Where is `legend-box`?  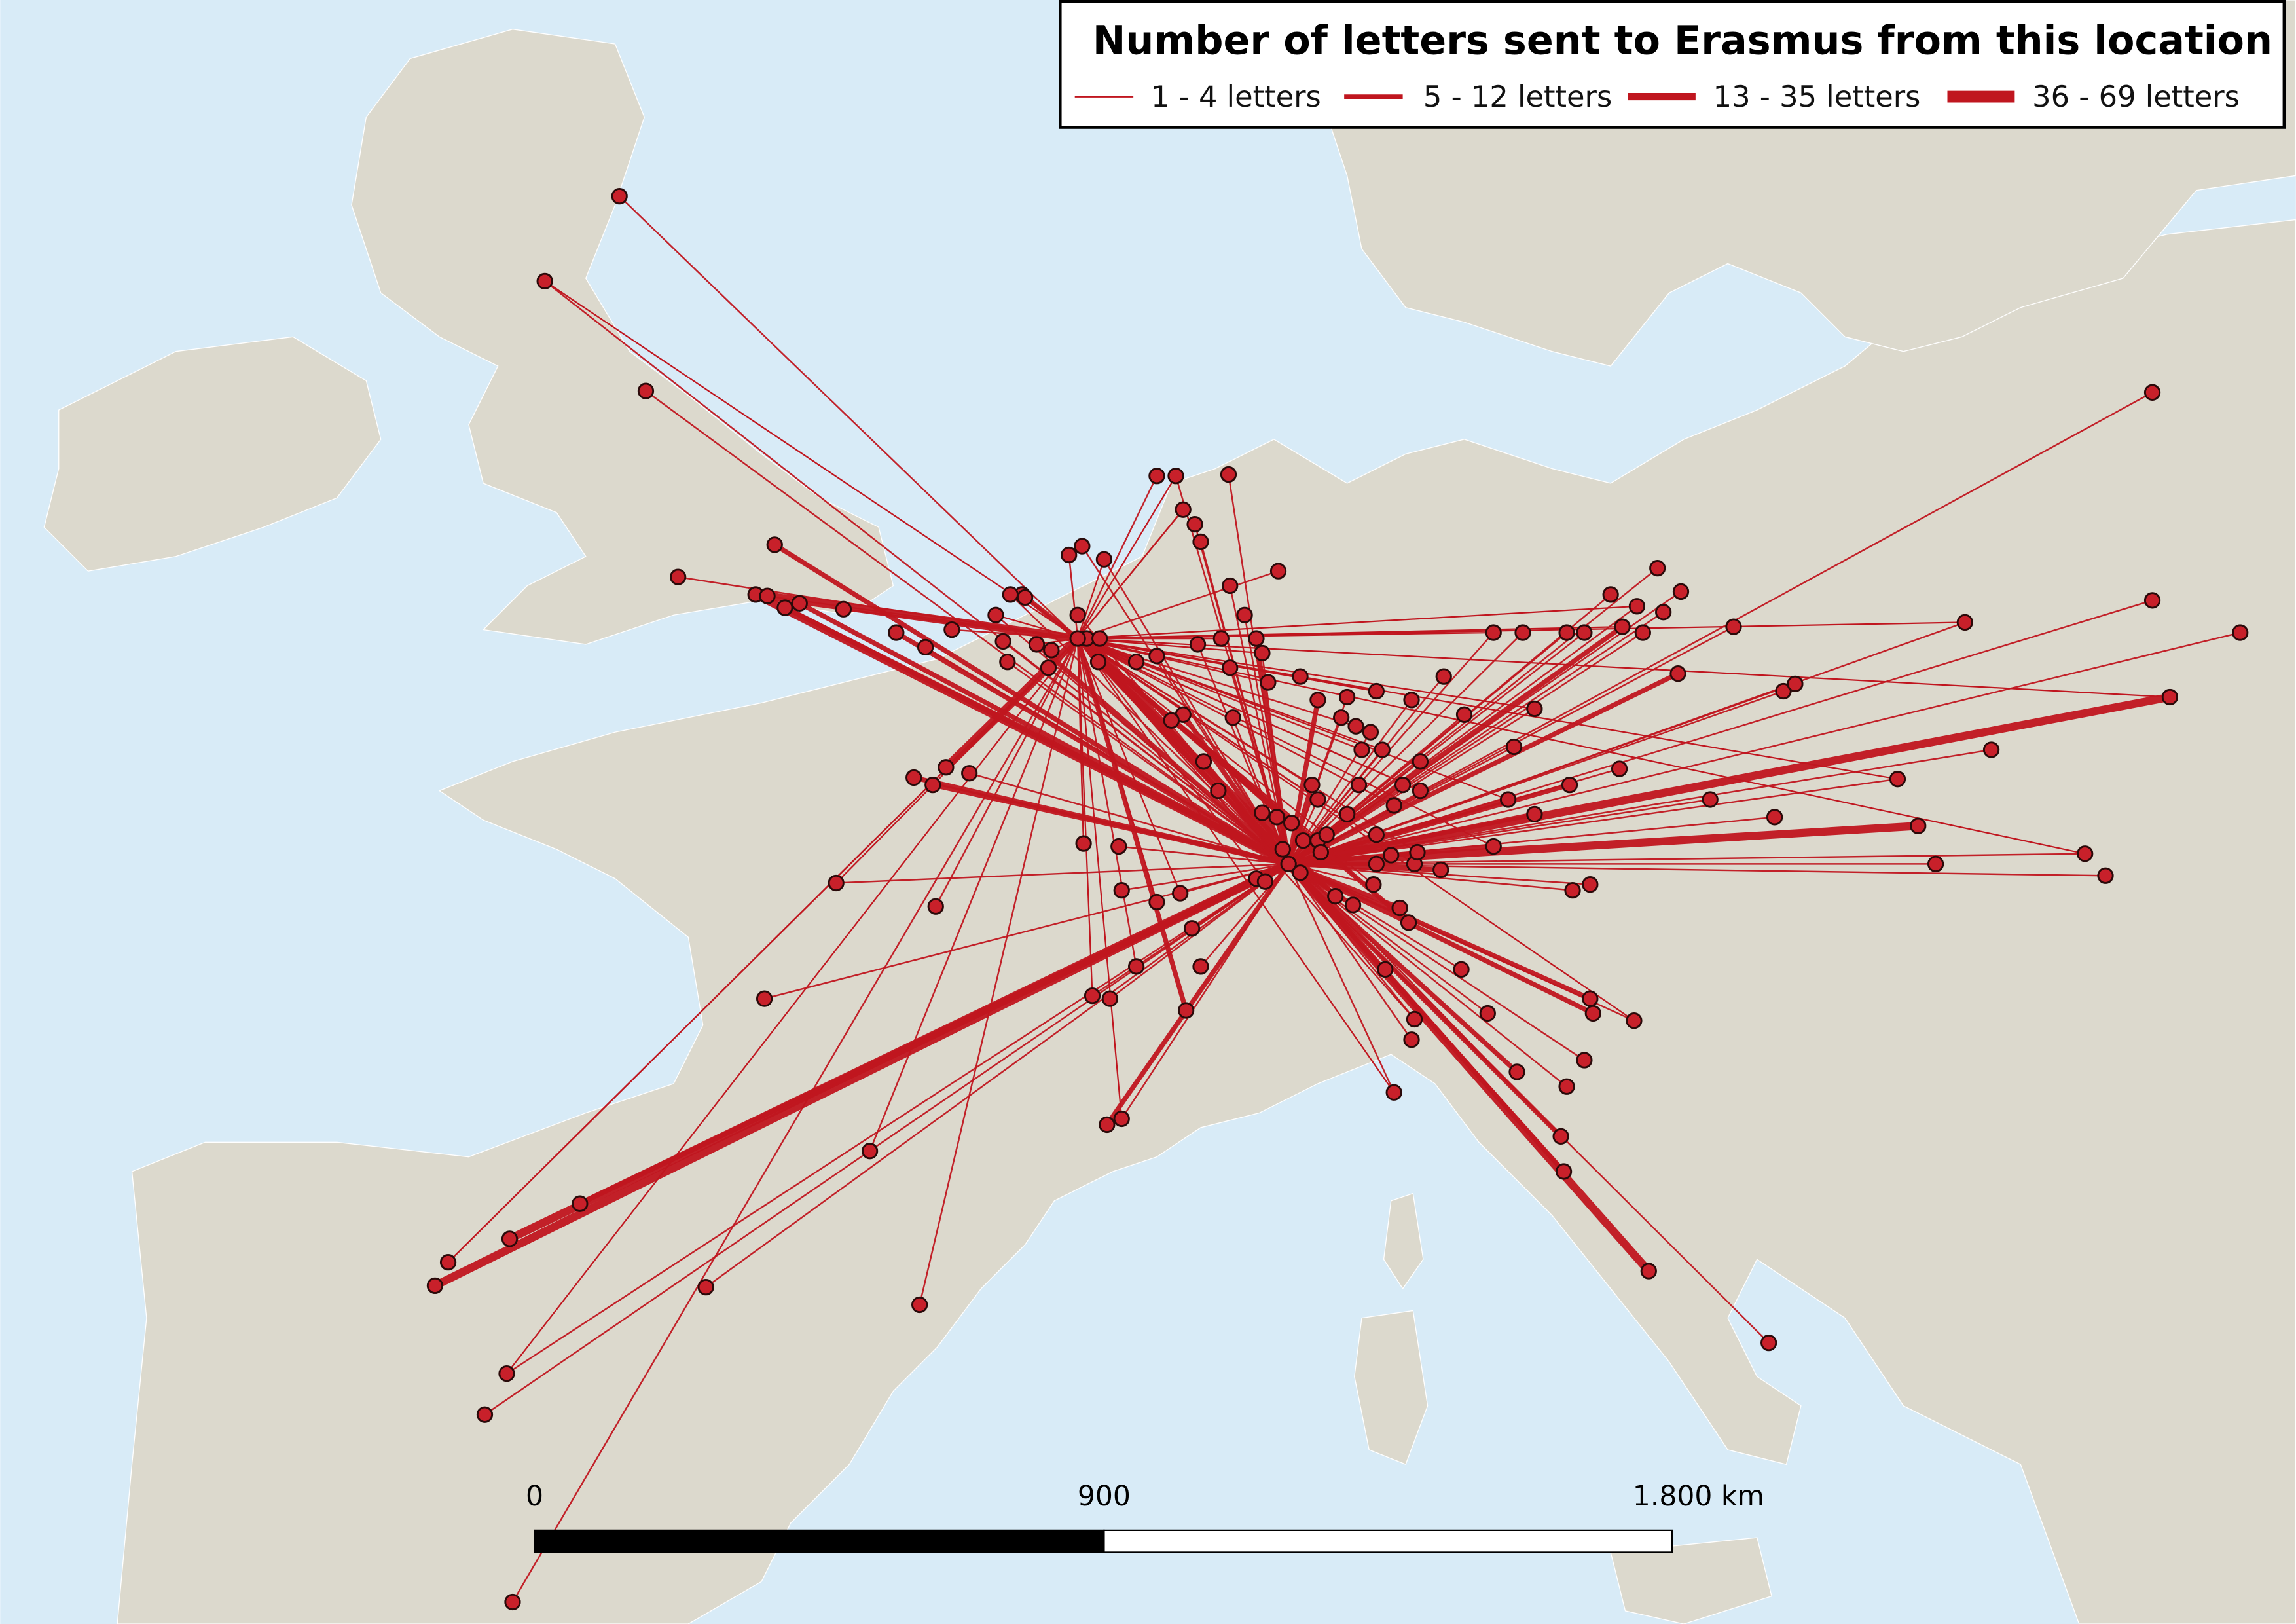
legend-box is located at coordinates (1672, 64).